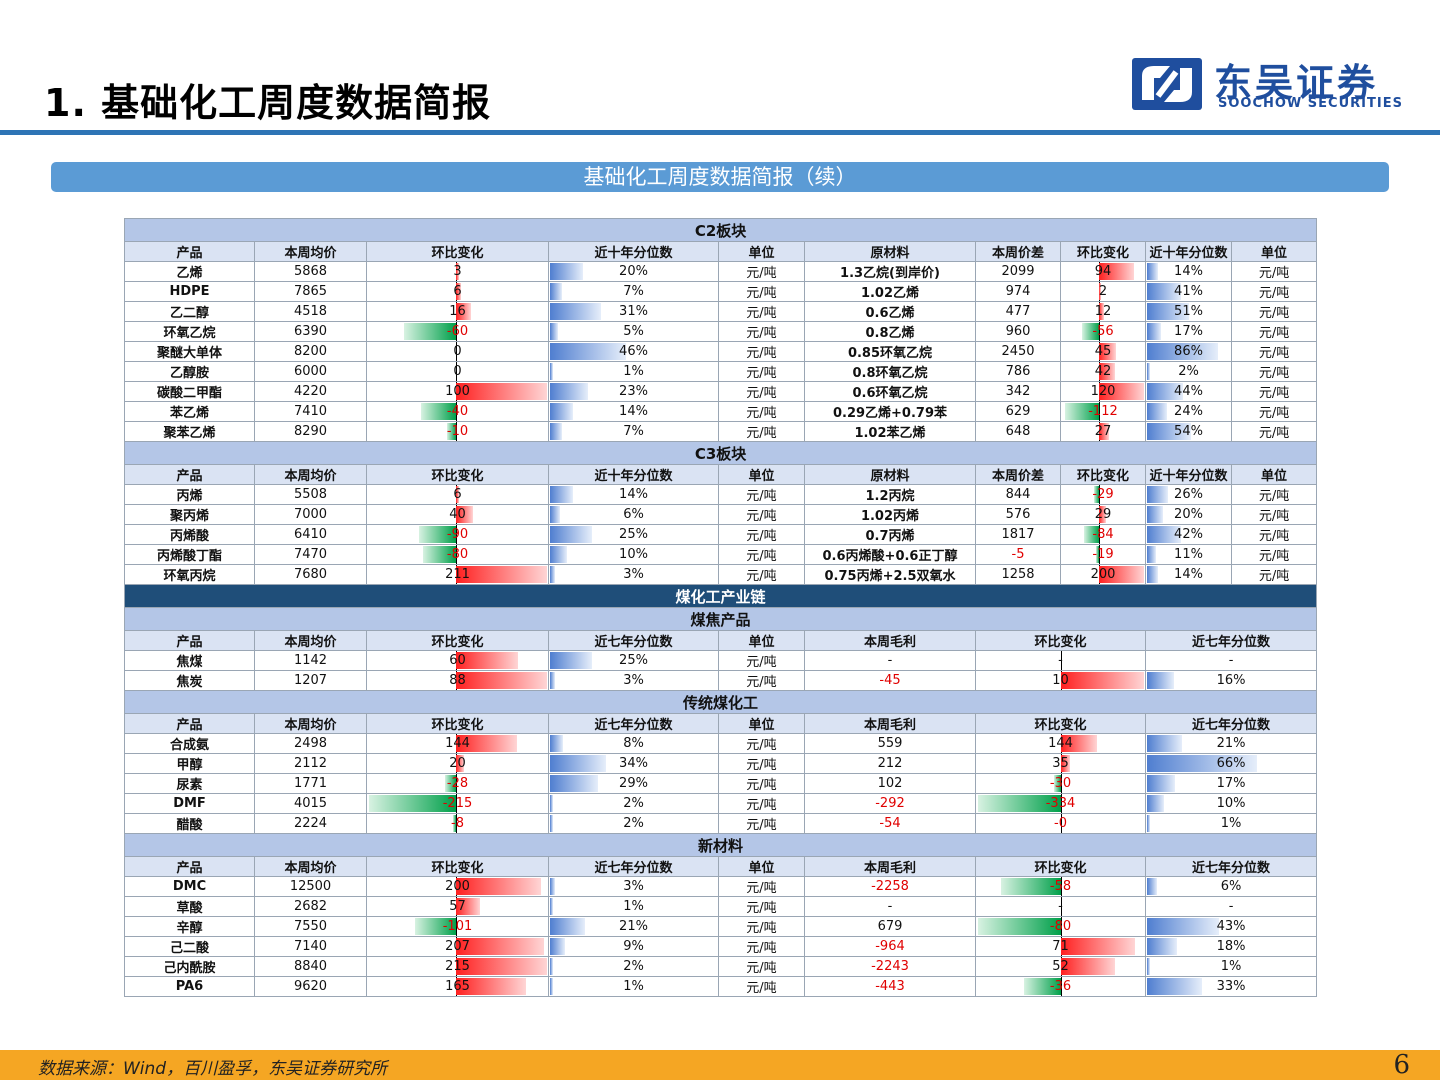 The width and height of the screenshot is (1440, 1080). Describe the element at coordinates (1231, 680) in the screenshot. I see `profit-percentile-cell: 16%` at that location.